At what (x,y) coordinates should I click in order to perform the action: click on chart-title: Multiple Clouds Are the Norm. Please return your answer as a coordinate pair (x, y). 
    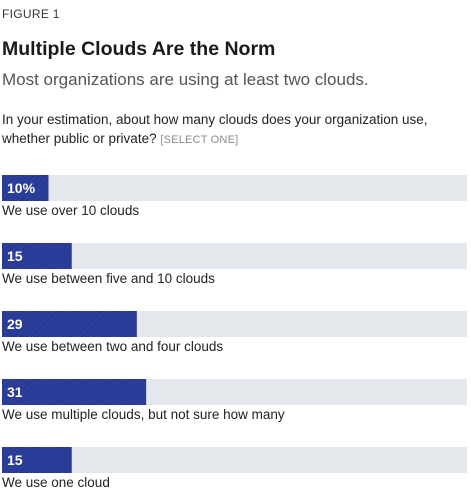
    Looking at the image, I should click on (139, 49).